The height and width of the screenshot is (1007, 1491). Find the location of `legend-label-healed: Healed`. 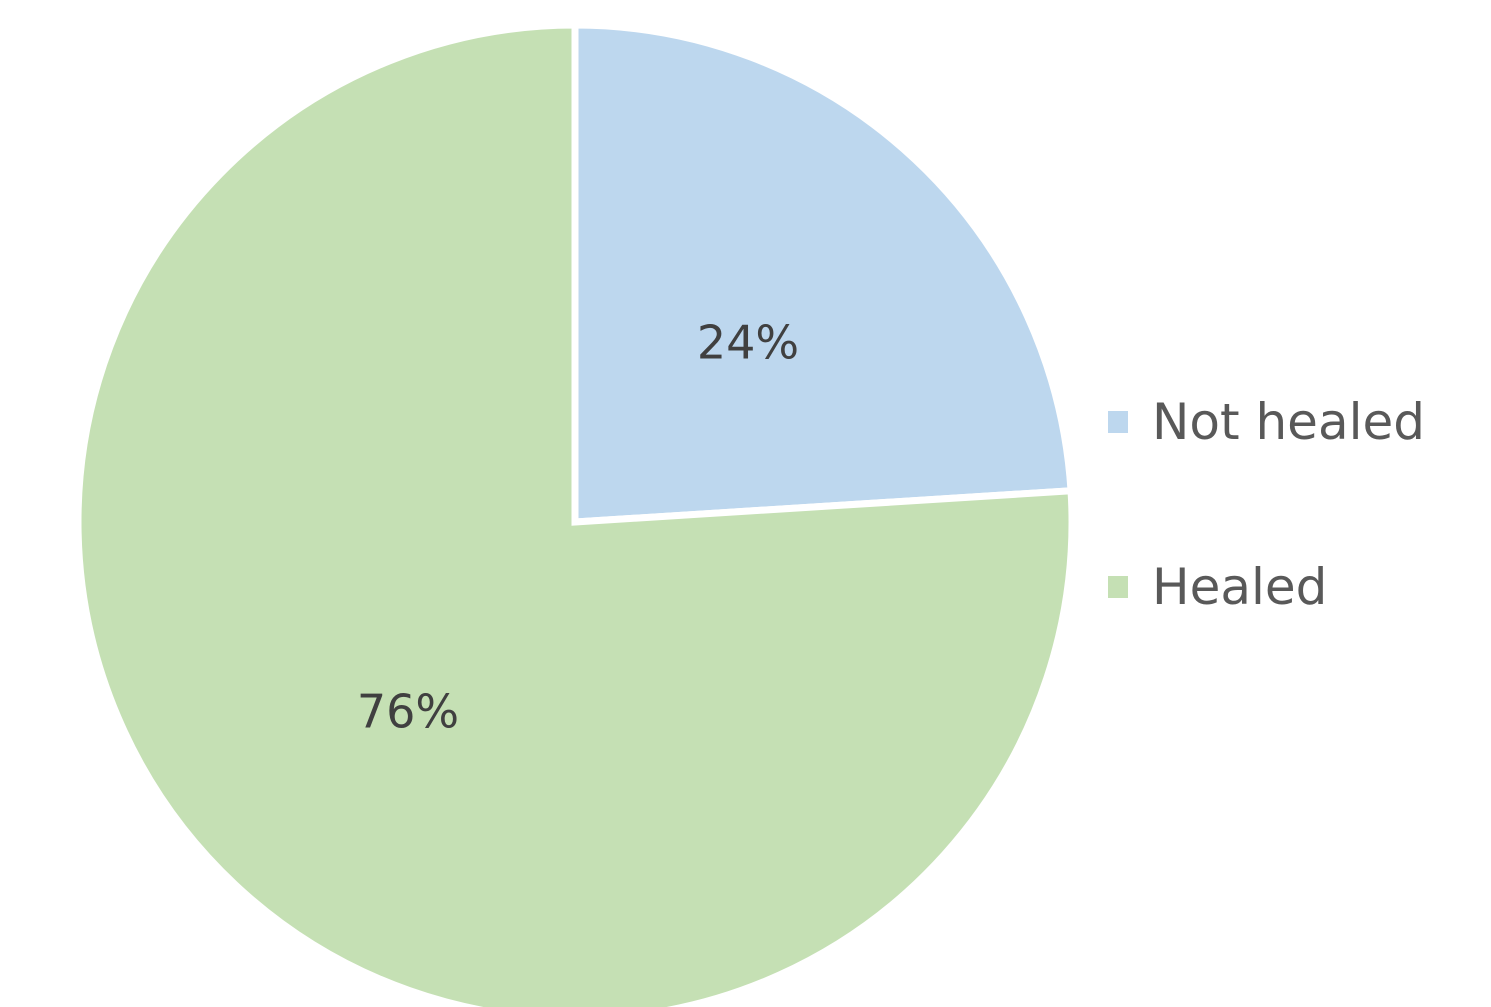

legend-label-healed: Healed is located at coordinates (1240, 587).